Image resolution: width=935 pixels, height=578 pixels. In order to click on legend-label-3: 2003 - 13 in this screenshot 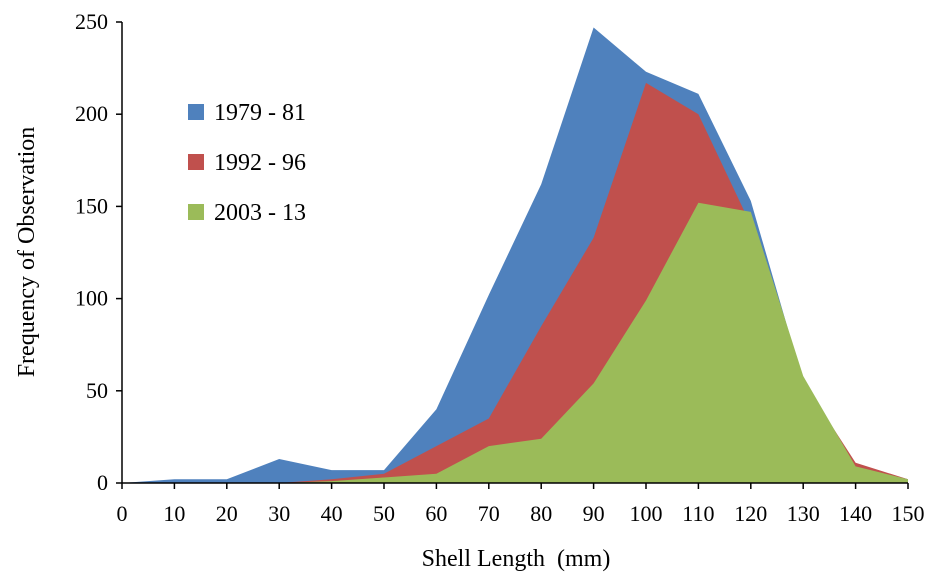, I will do `click(260, 213)`.